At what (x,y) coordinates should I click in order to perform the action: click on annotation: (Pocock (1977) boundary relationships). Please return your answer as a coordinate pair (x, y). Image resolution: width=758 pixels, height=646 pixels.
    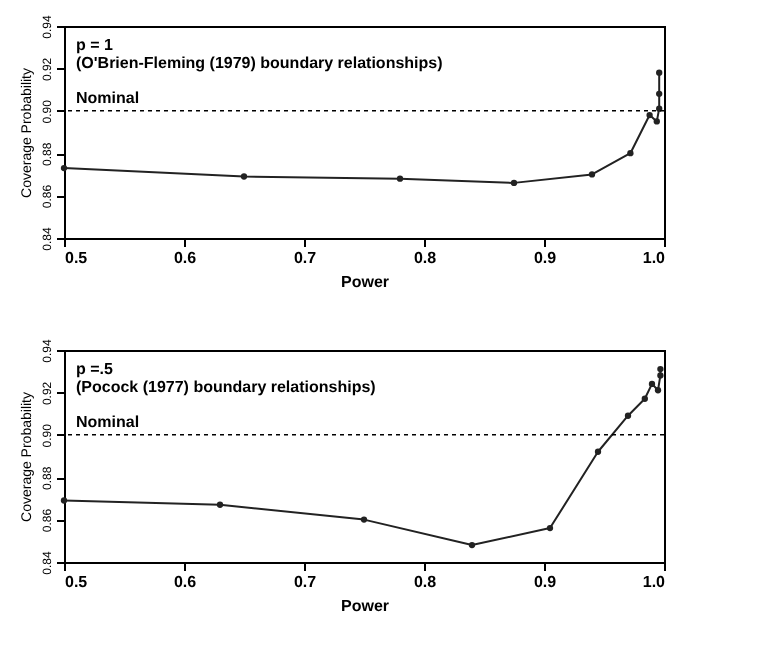
    Looking at the image, I should click on (226, 387).